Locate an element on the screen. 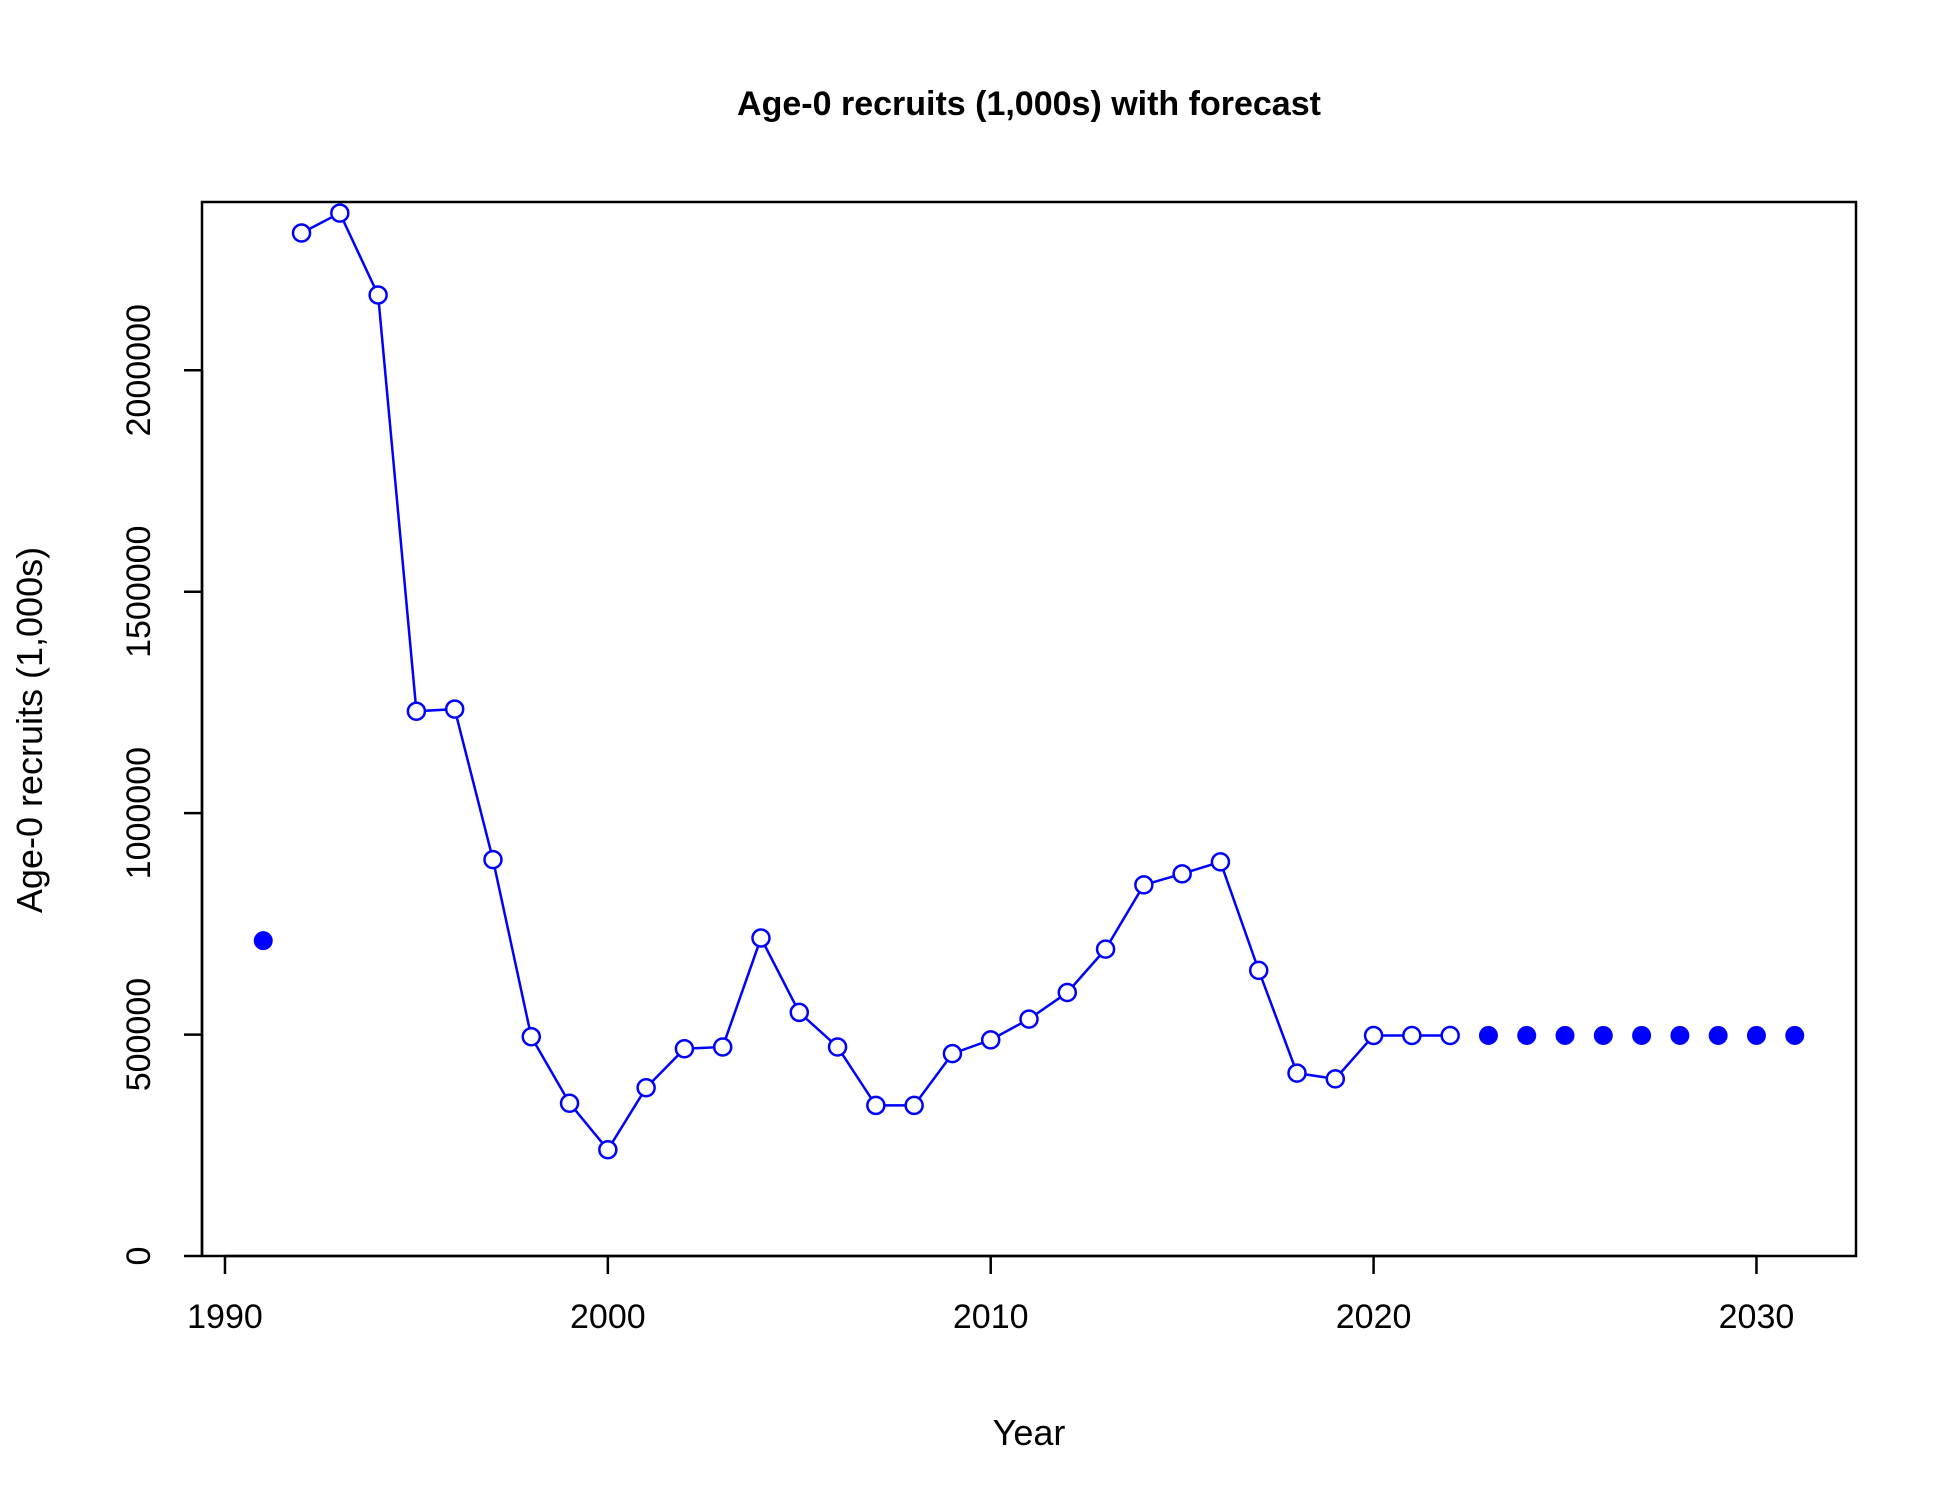 The image size is (1950, 1500). y-tick-label: 0 is located at coordinates (139, 1256).